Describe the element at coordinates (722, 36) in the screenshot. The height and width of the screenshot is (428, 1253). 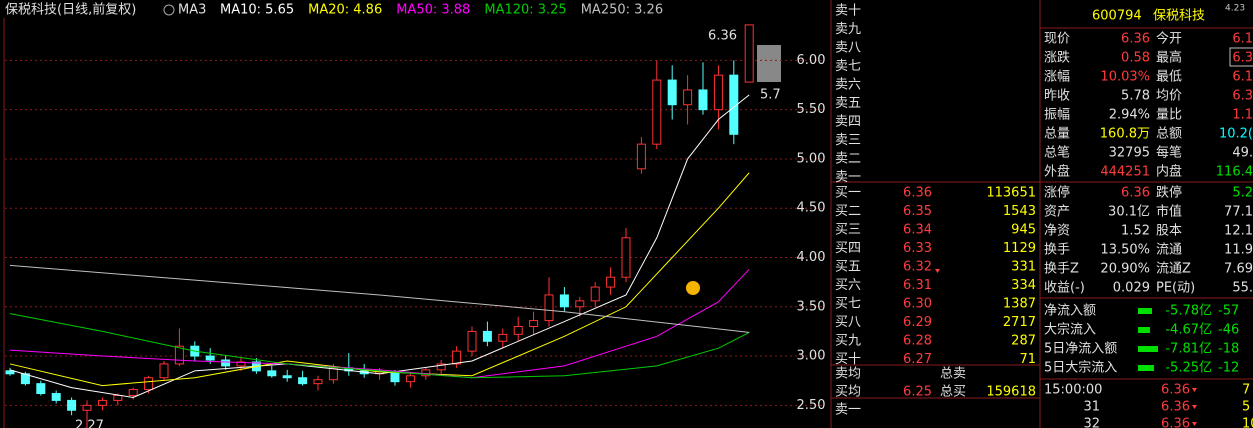
I see `high-annotation: 6.36` at that location.